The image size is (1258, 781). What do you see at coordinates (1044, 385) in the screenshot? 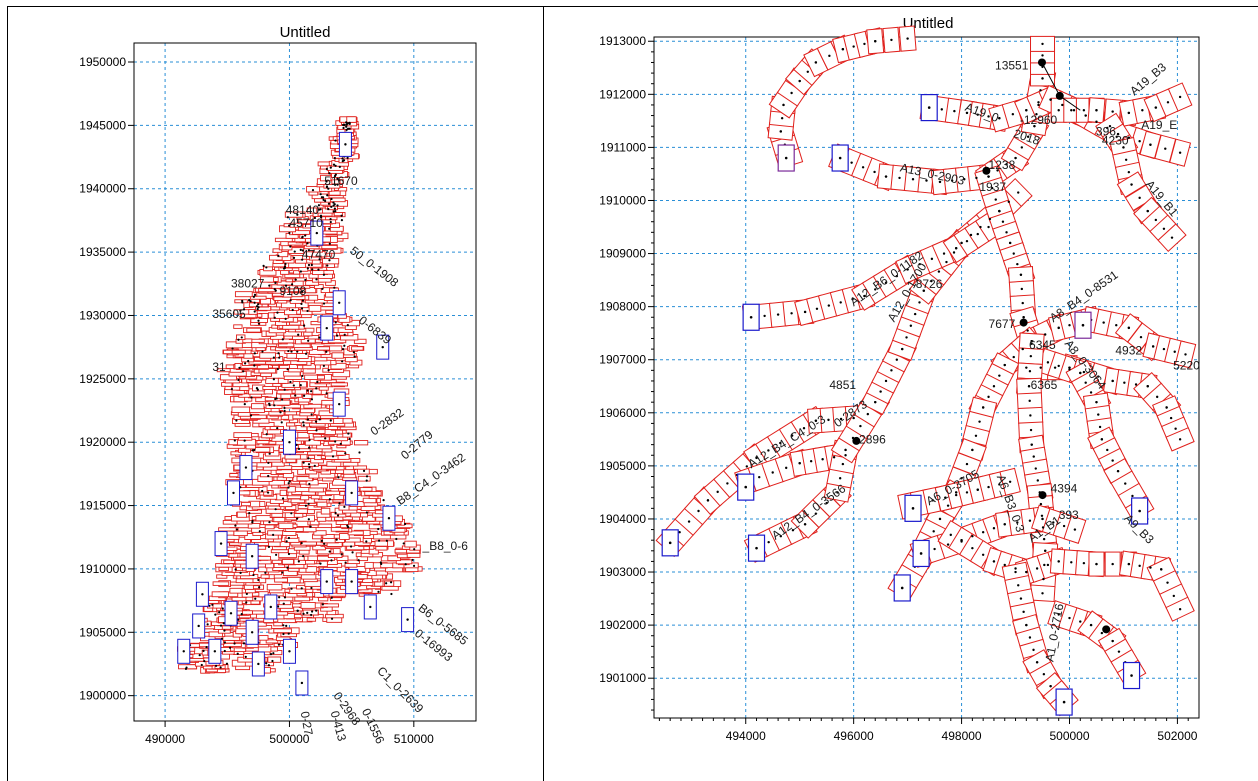
I see `detail-section-label: 6365` at bounding box center [1044, 385].